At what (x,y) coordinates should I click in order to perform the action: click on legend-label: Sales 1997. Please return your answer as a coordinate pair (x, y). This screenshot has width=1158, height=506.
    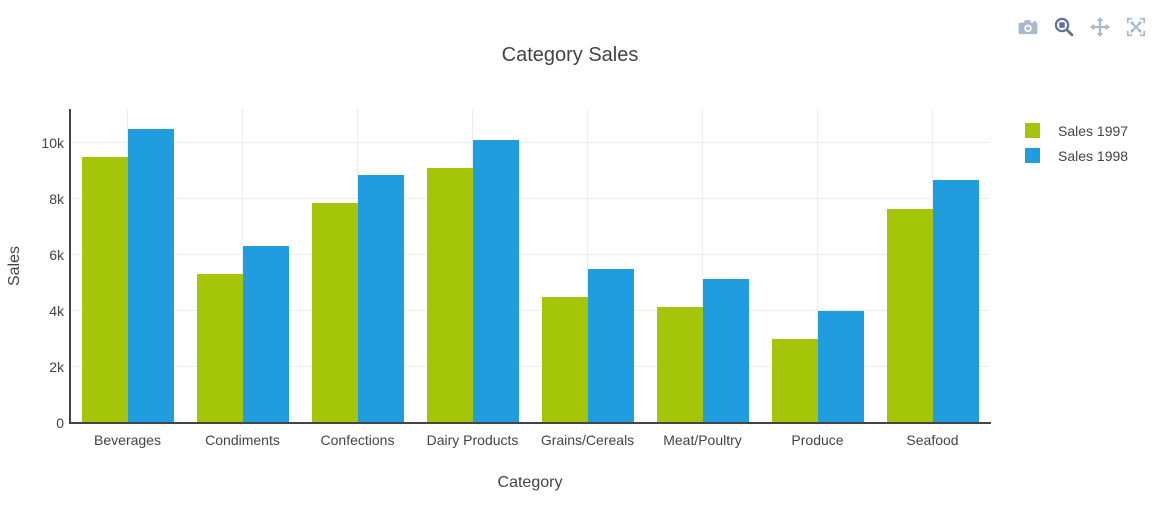
    Looking at the image, I should click on (1093, 130).